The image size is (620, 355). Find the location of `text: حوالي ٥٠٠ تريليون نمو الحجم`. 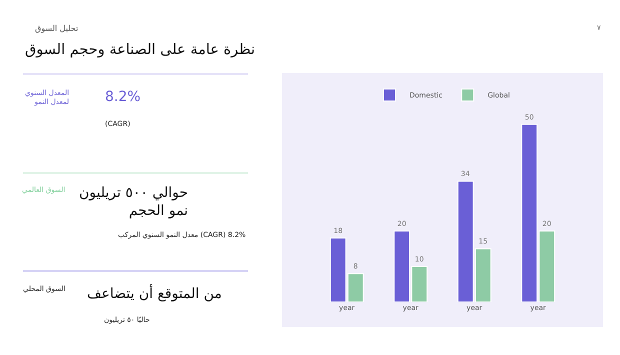

text: حوالي ٥٠٠ تريليون نمو الحجم is located at coordinates (133, 202).